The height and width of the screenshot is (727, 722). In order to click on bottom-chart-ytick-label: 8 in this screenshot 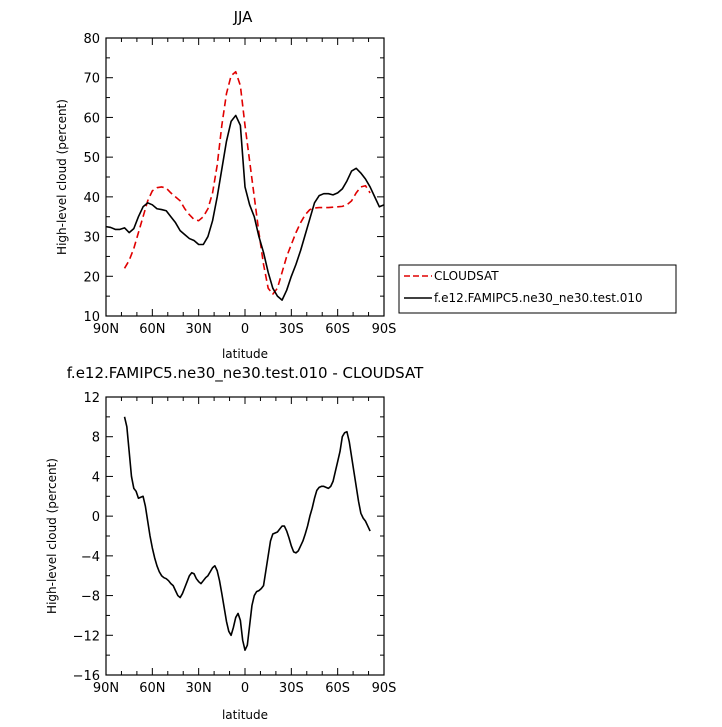, I will do `click(96, 438)`.